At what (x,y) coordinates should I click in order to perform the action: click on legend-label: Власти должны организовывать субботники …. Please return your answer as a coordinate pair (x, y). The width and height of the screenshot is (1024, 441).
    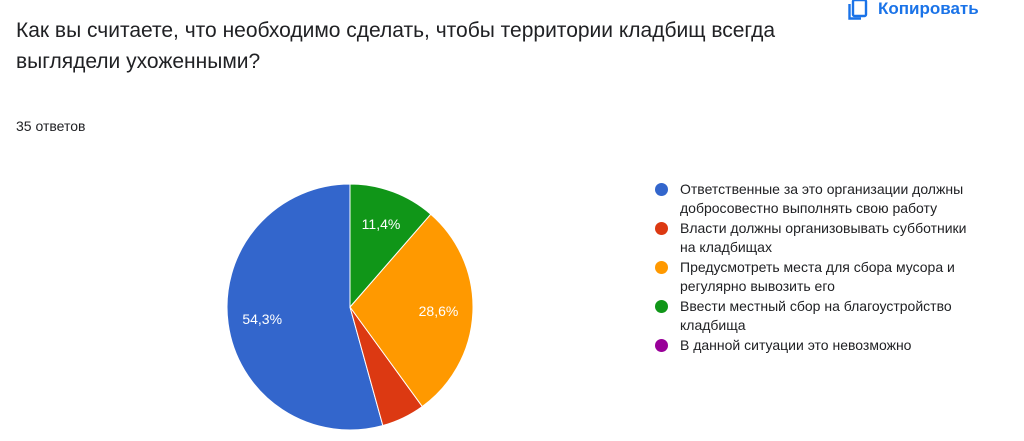
    Looking at the image, I should click on (823, 237).